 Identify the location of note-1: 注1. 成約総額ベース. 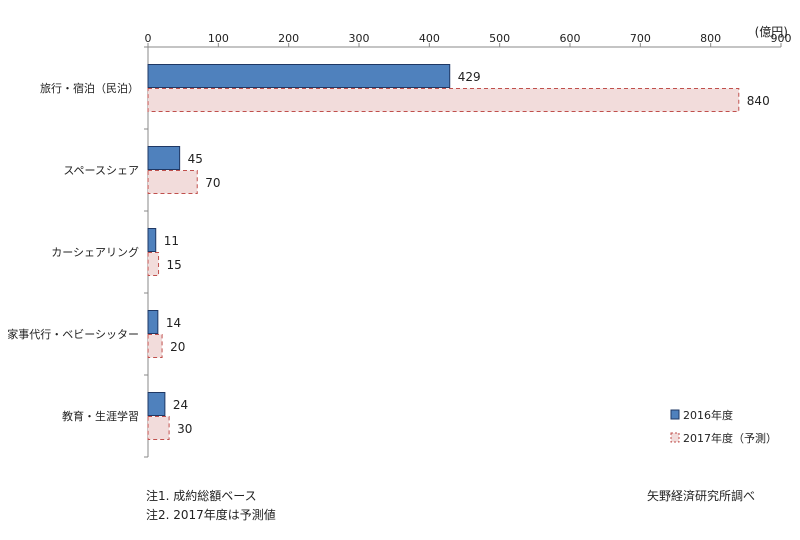
(201, 496).